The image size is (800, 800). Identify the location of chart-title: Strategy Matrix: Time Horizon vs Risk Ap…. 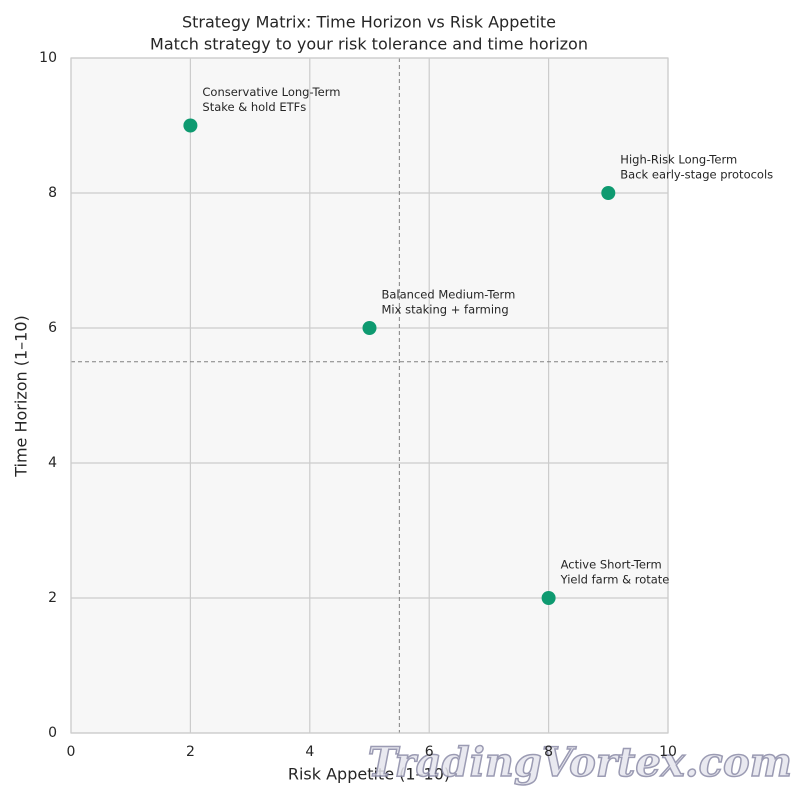
(369, 22).